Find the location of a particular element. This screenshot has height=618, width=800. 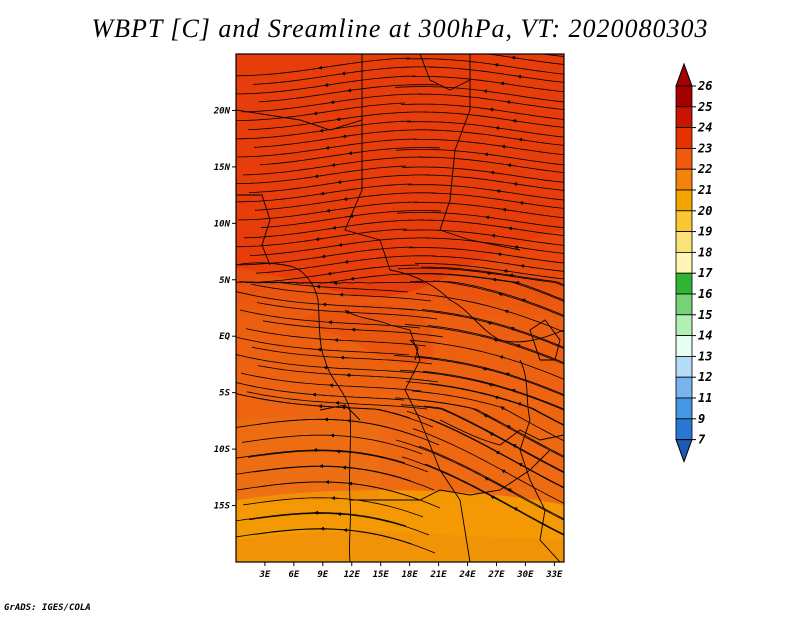

colorbar-label: 23 is located at coordinates (704, 148).